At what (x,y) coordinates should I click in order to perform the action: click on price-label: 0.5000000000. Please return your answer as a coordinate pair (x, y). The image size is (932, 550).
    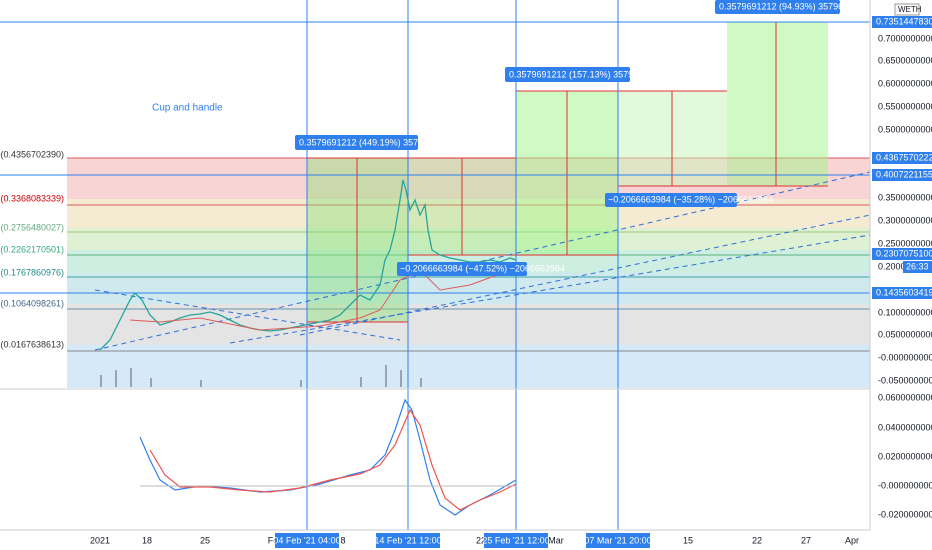
    Looking at the image, I should click on (905, 129).